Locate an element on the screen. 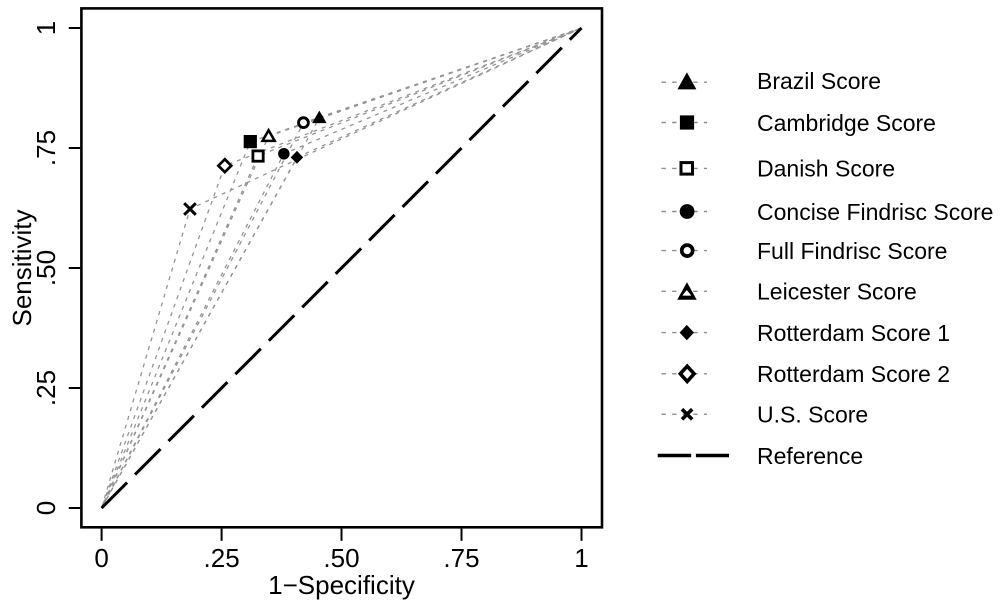 This screenshot has width=1000, height=605. svg-text: U.S. Score is located at coordinates (812, 415).